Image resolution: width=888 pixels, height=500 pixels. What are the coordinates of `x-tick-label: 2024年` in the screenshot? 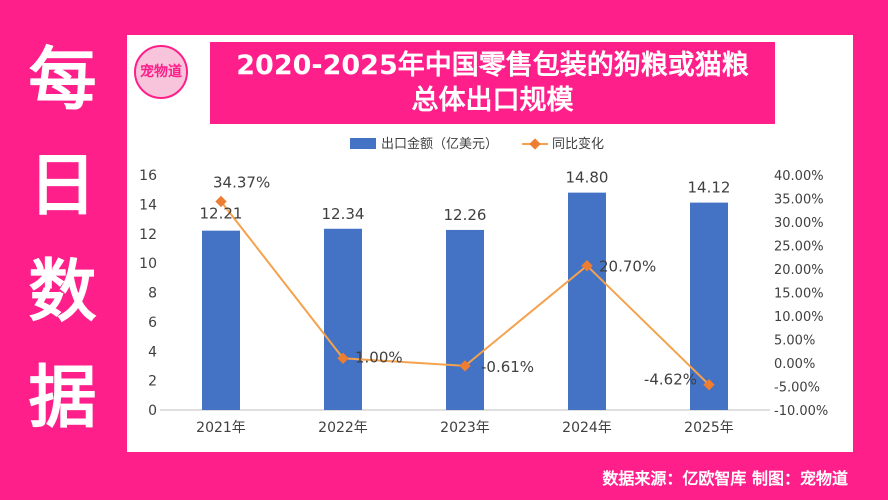 It's located at (587, 428).